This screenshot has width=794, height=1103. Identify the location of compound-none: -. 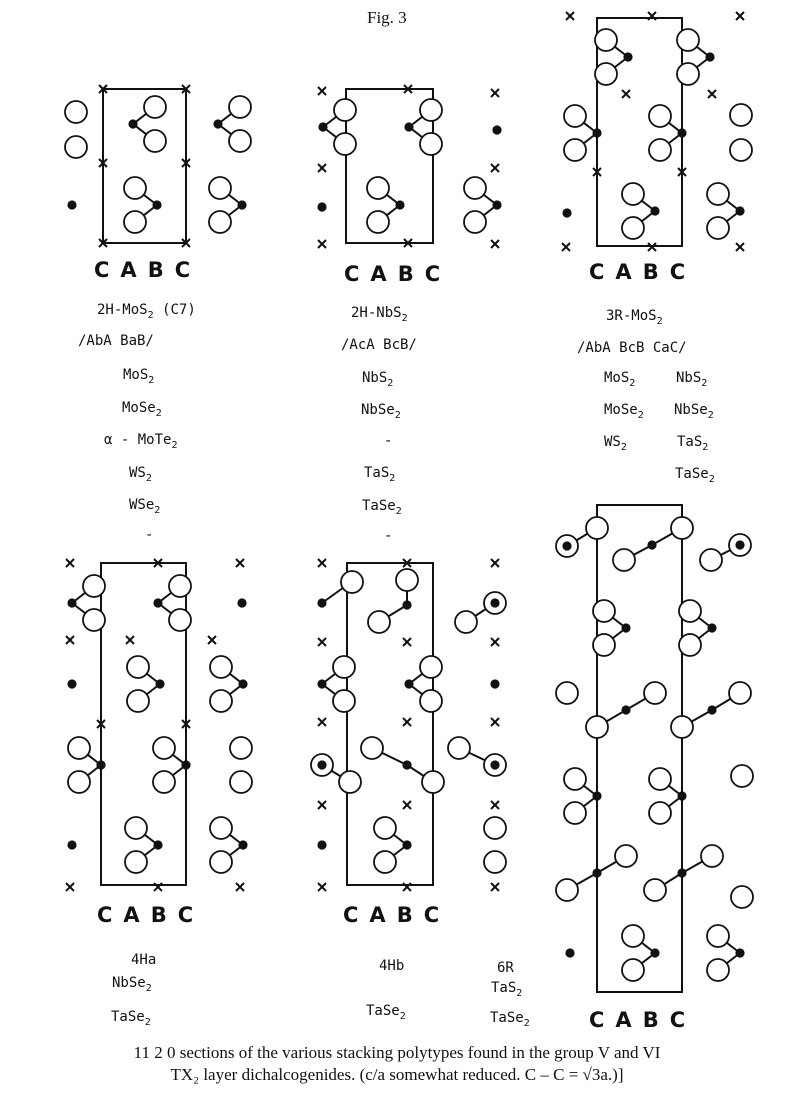
(149, 535).